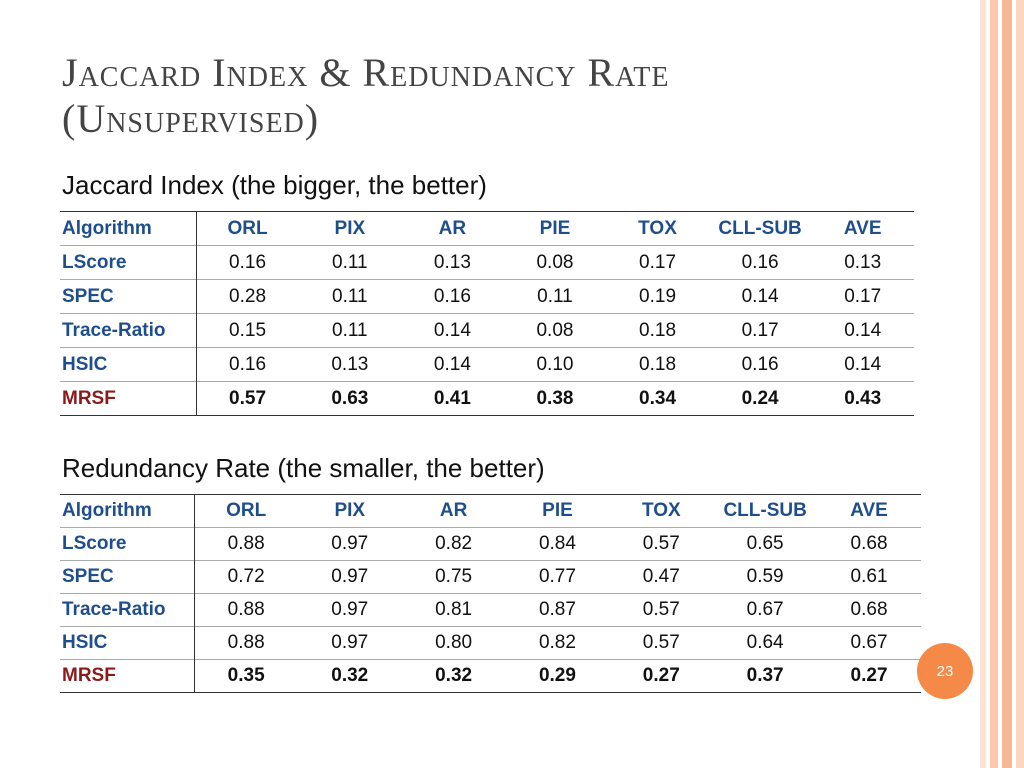 Image resolution: width=1024 pixels, height=768 pixels. Describe the element at coordinates (765, 642) in the screenshot. I see `table-cell: 0.64` at that location.